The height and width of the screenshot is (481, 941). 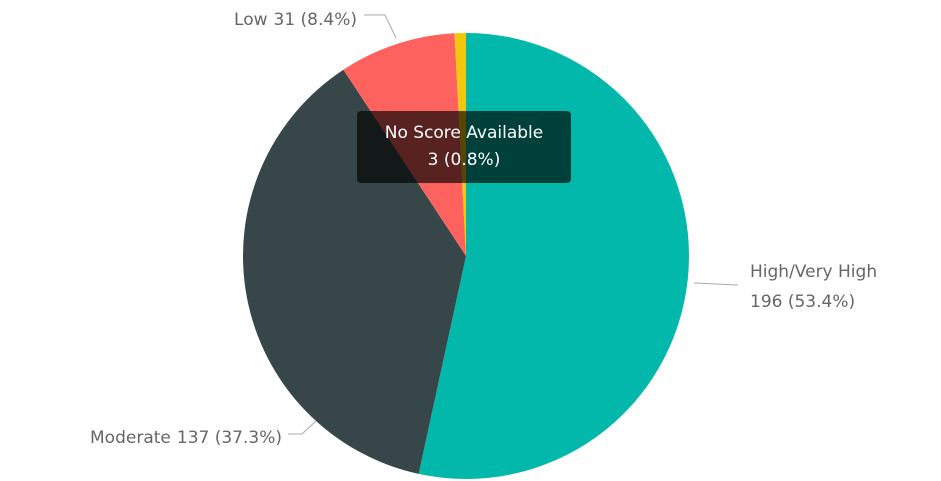 I want to click on tooltip-category: No Score Available, so click(x=464, y=133).